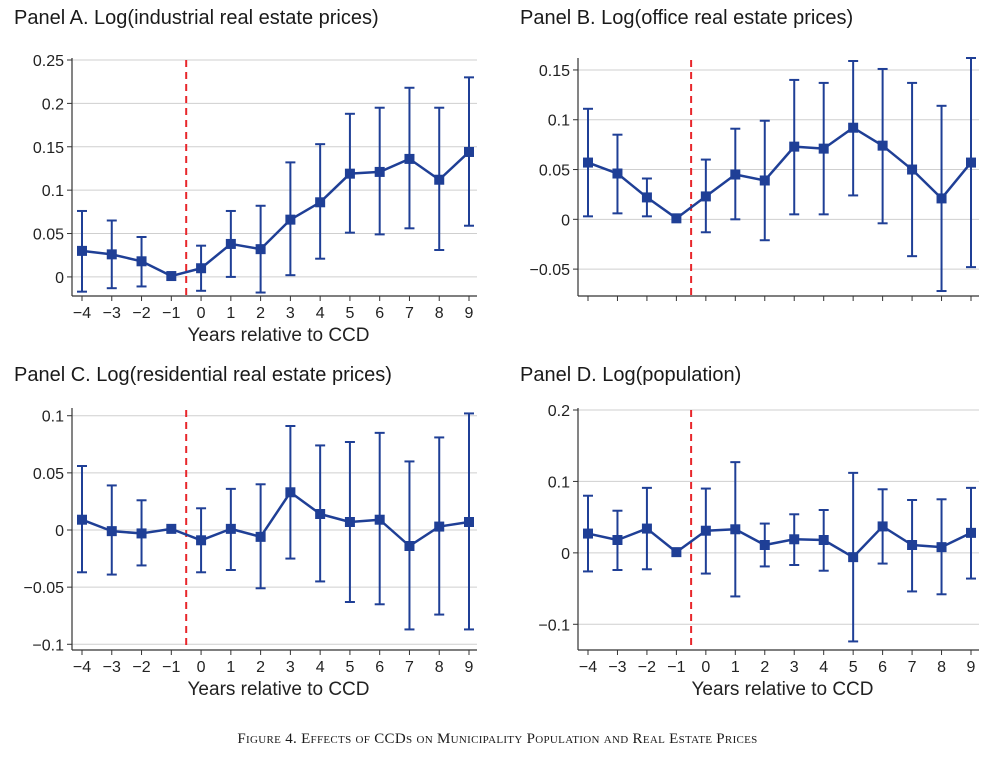 This screenshot has width=995, height=767. I want to click on panel-b-title: Panel B. Log(office real estate prices), so click(687, 18).